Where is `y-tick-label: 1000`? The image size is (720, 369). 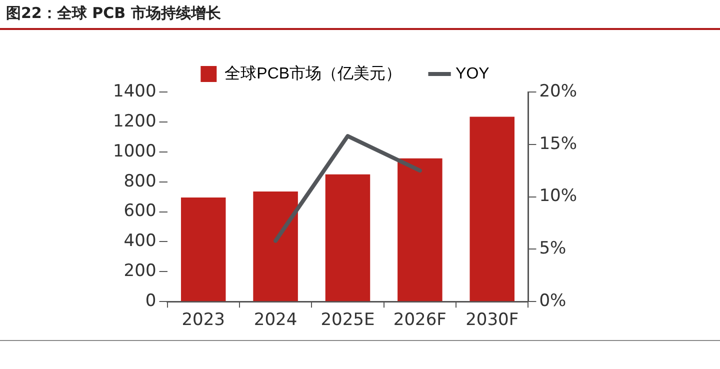
y-tick-label: 1000 is located at coordinates (134, 151).